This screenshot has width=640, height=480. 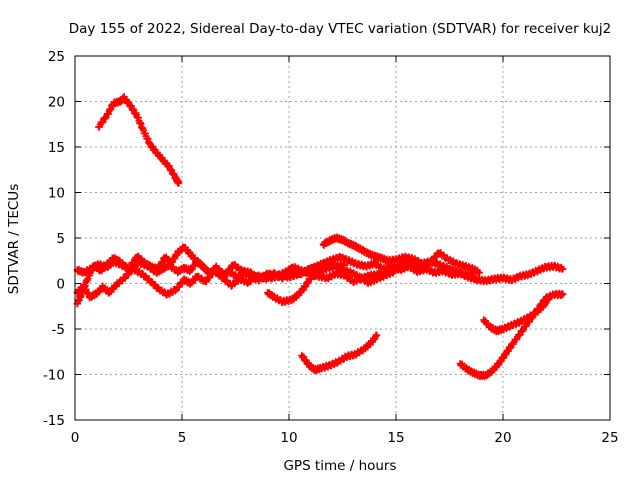 I want to click on y-tick-label: 25, so click(x=56, y=57).